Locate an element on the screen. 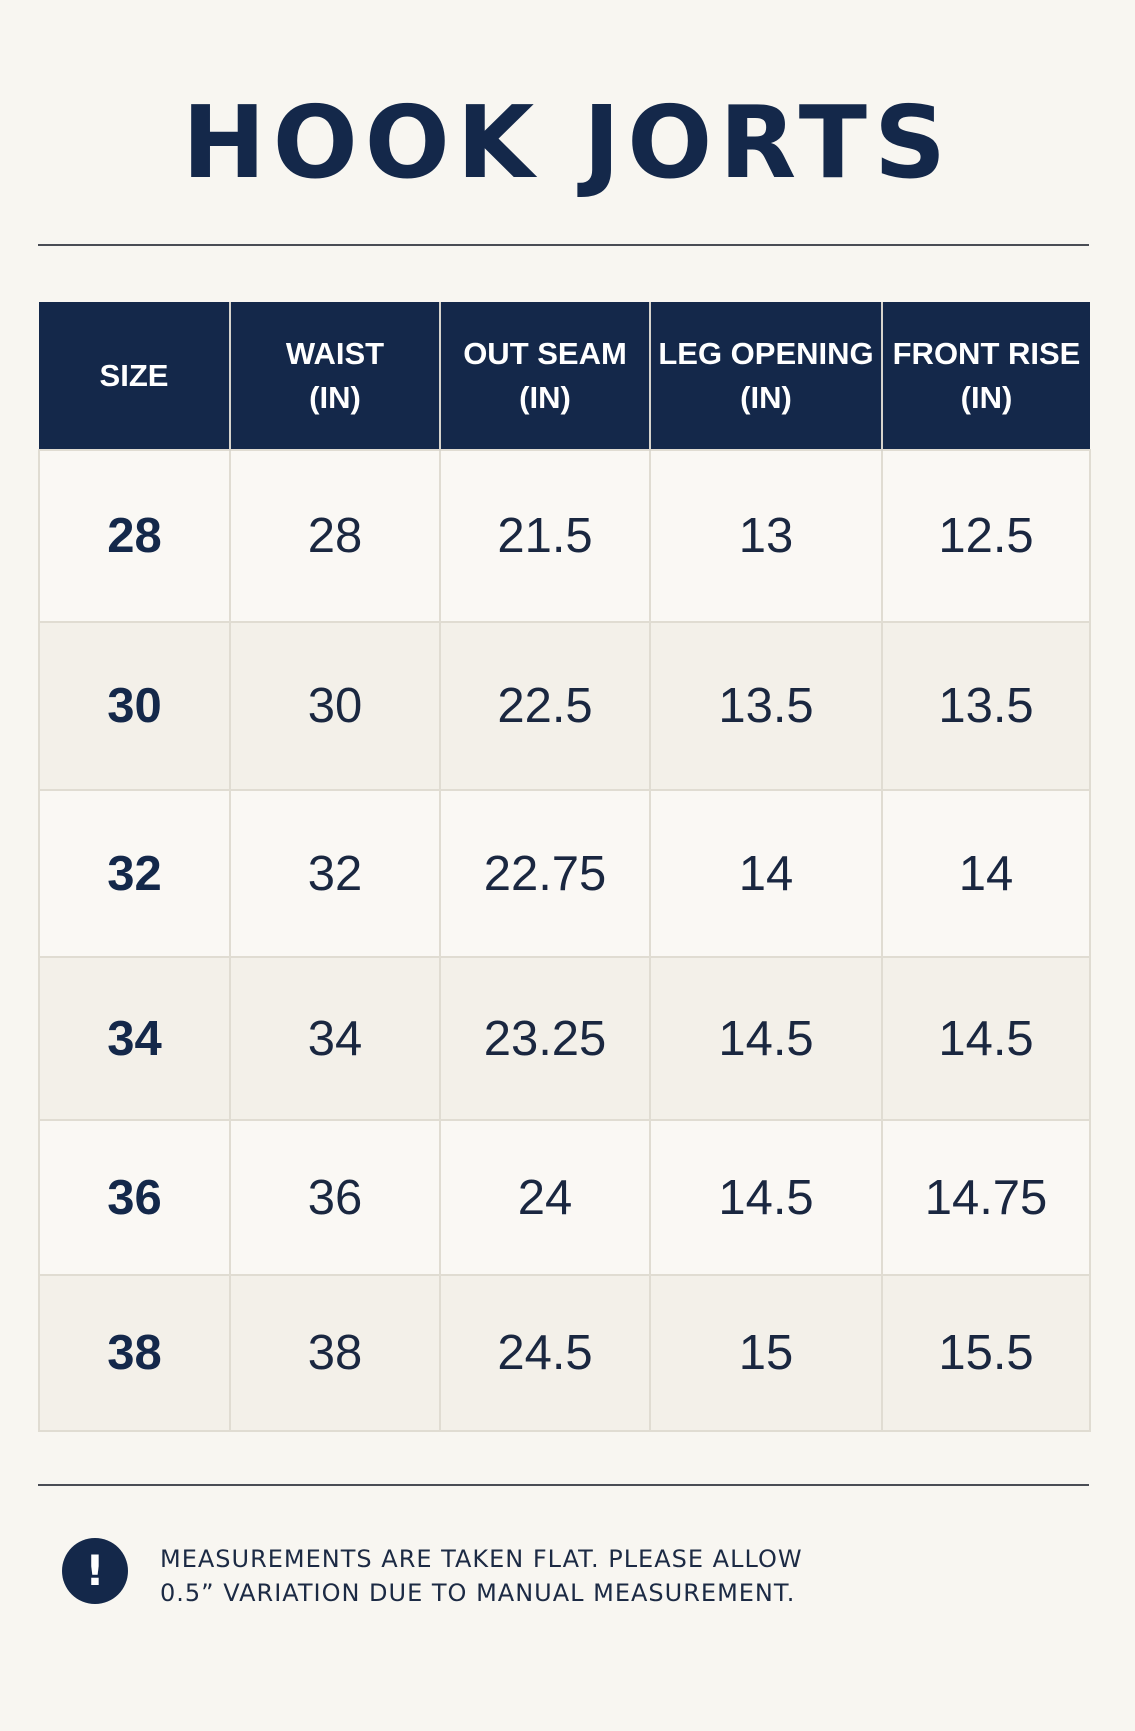 Image resolution: width=1135 pixels, height=1731 pixels. front-rise-cell: 14.5 is located at coordinates (986, 1038).